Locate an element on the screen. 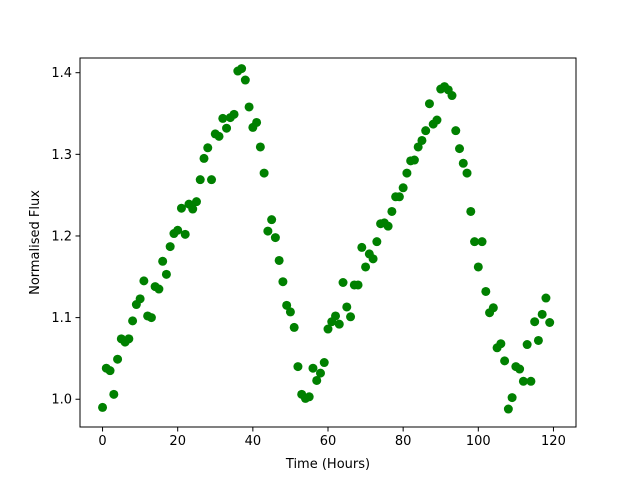  x-tick-label: 100 is located at coordinates (478, 441).